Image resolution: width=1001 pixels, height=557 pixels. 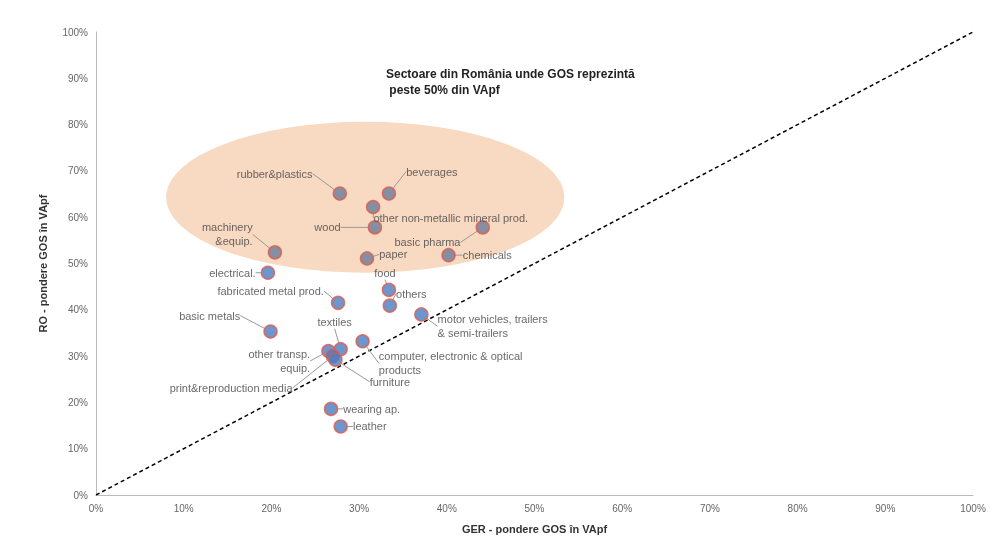 I want to click on y-tick-label: 30%, so click(x=78, y=356).